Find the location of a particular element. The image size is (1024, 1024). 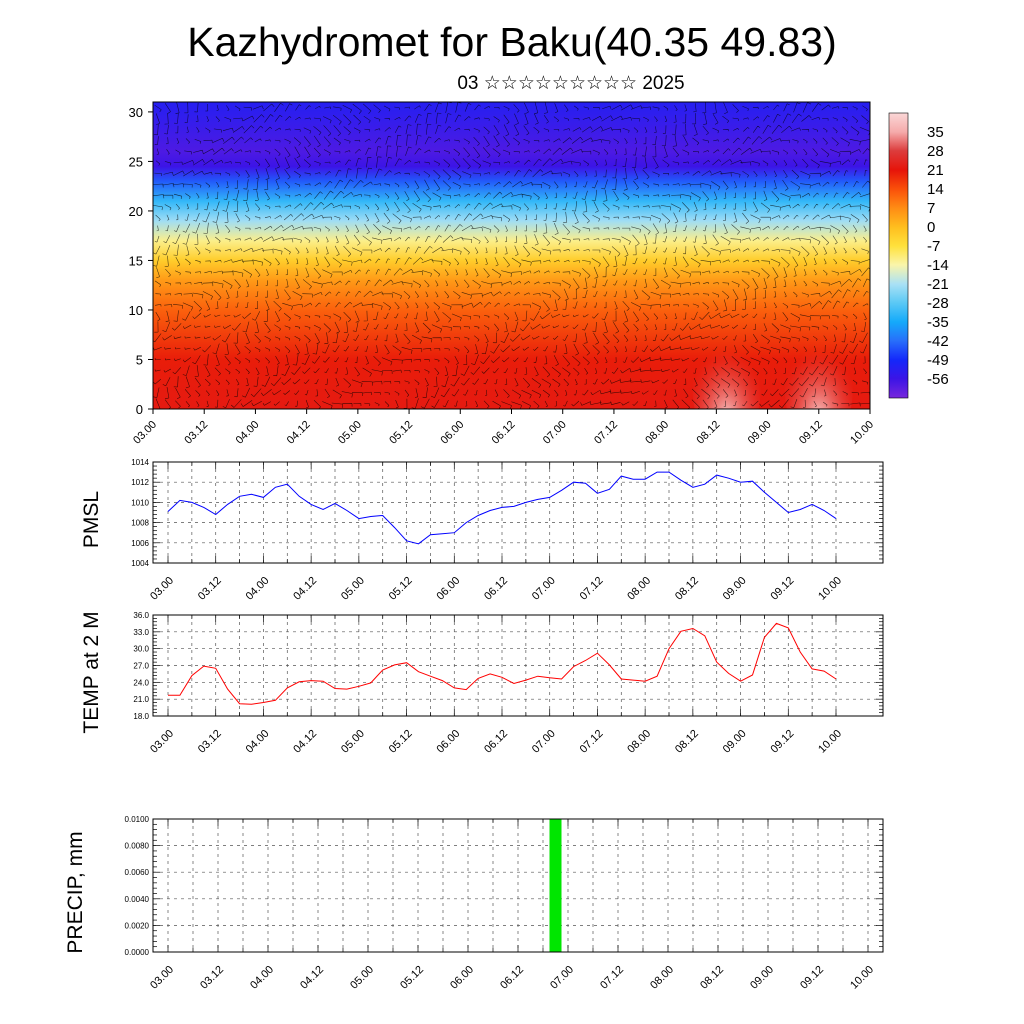

y-tick-label: 24.0 is located at coordinates (141, 682).